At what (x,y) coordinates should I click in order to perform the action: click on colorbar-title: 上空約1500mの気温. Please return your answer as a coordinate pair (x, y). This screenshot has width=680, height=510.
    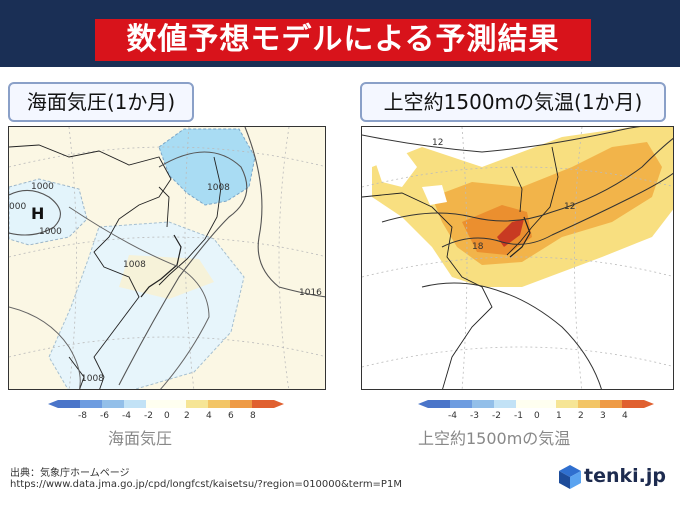
    Looking at the image, I should click on (494, 438).